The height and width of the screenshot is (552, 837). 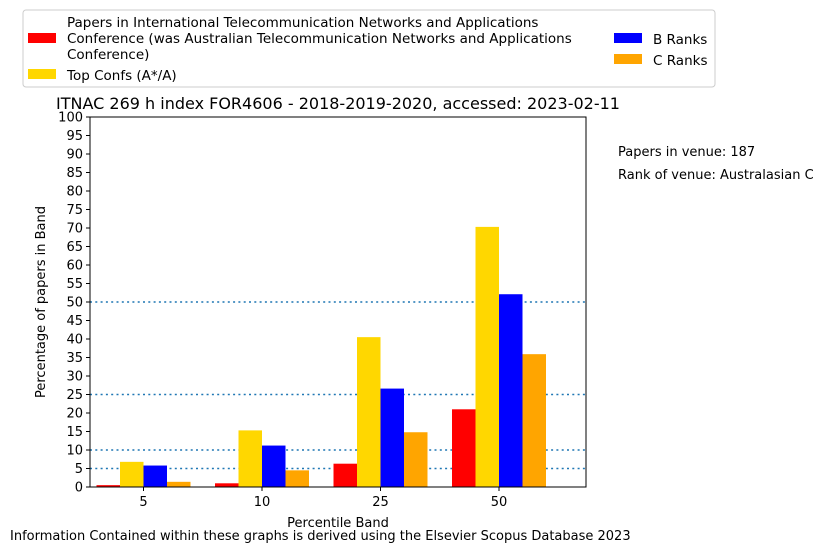 I want to click on y-tick-label: 0, so click(x=79, y=488).